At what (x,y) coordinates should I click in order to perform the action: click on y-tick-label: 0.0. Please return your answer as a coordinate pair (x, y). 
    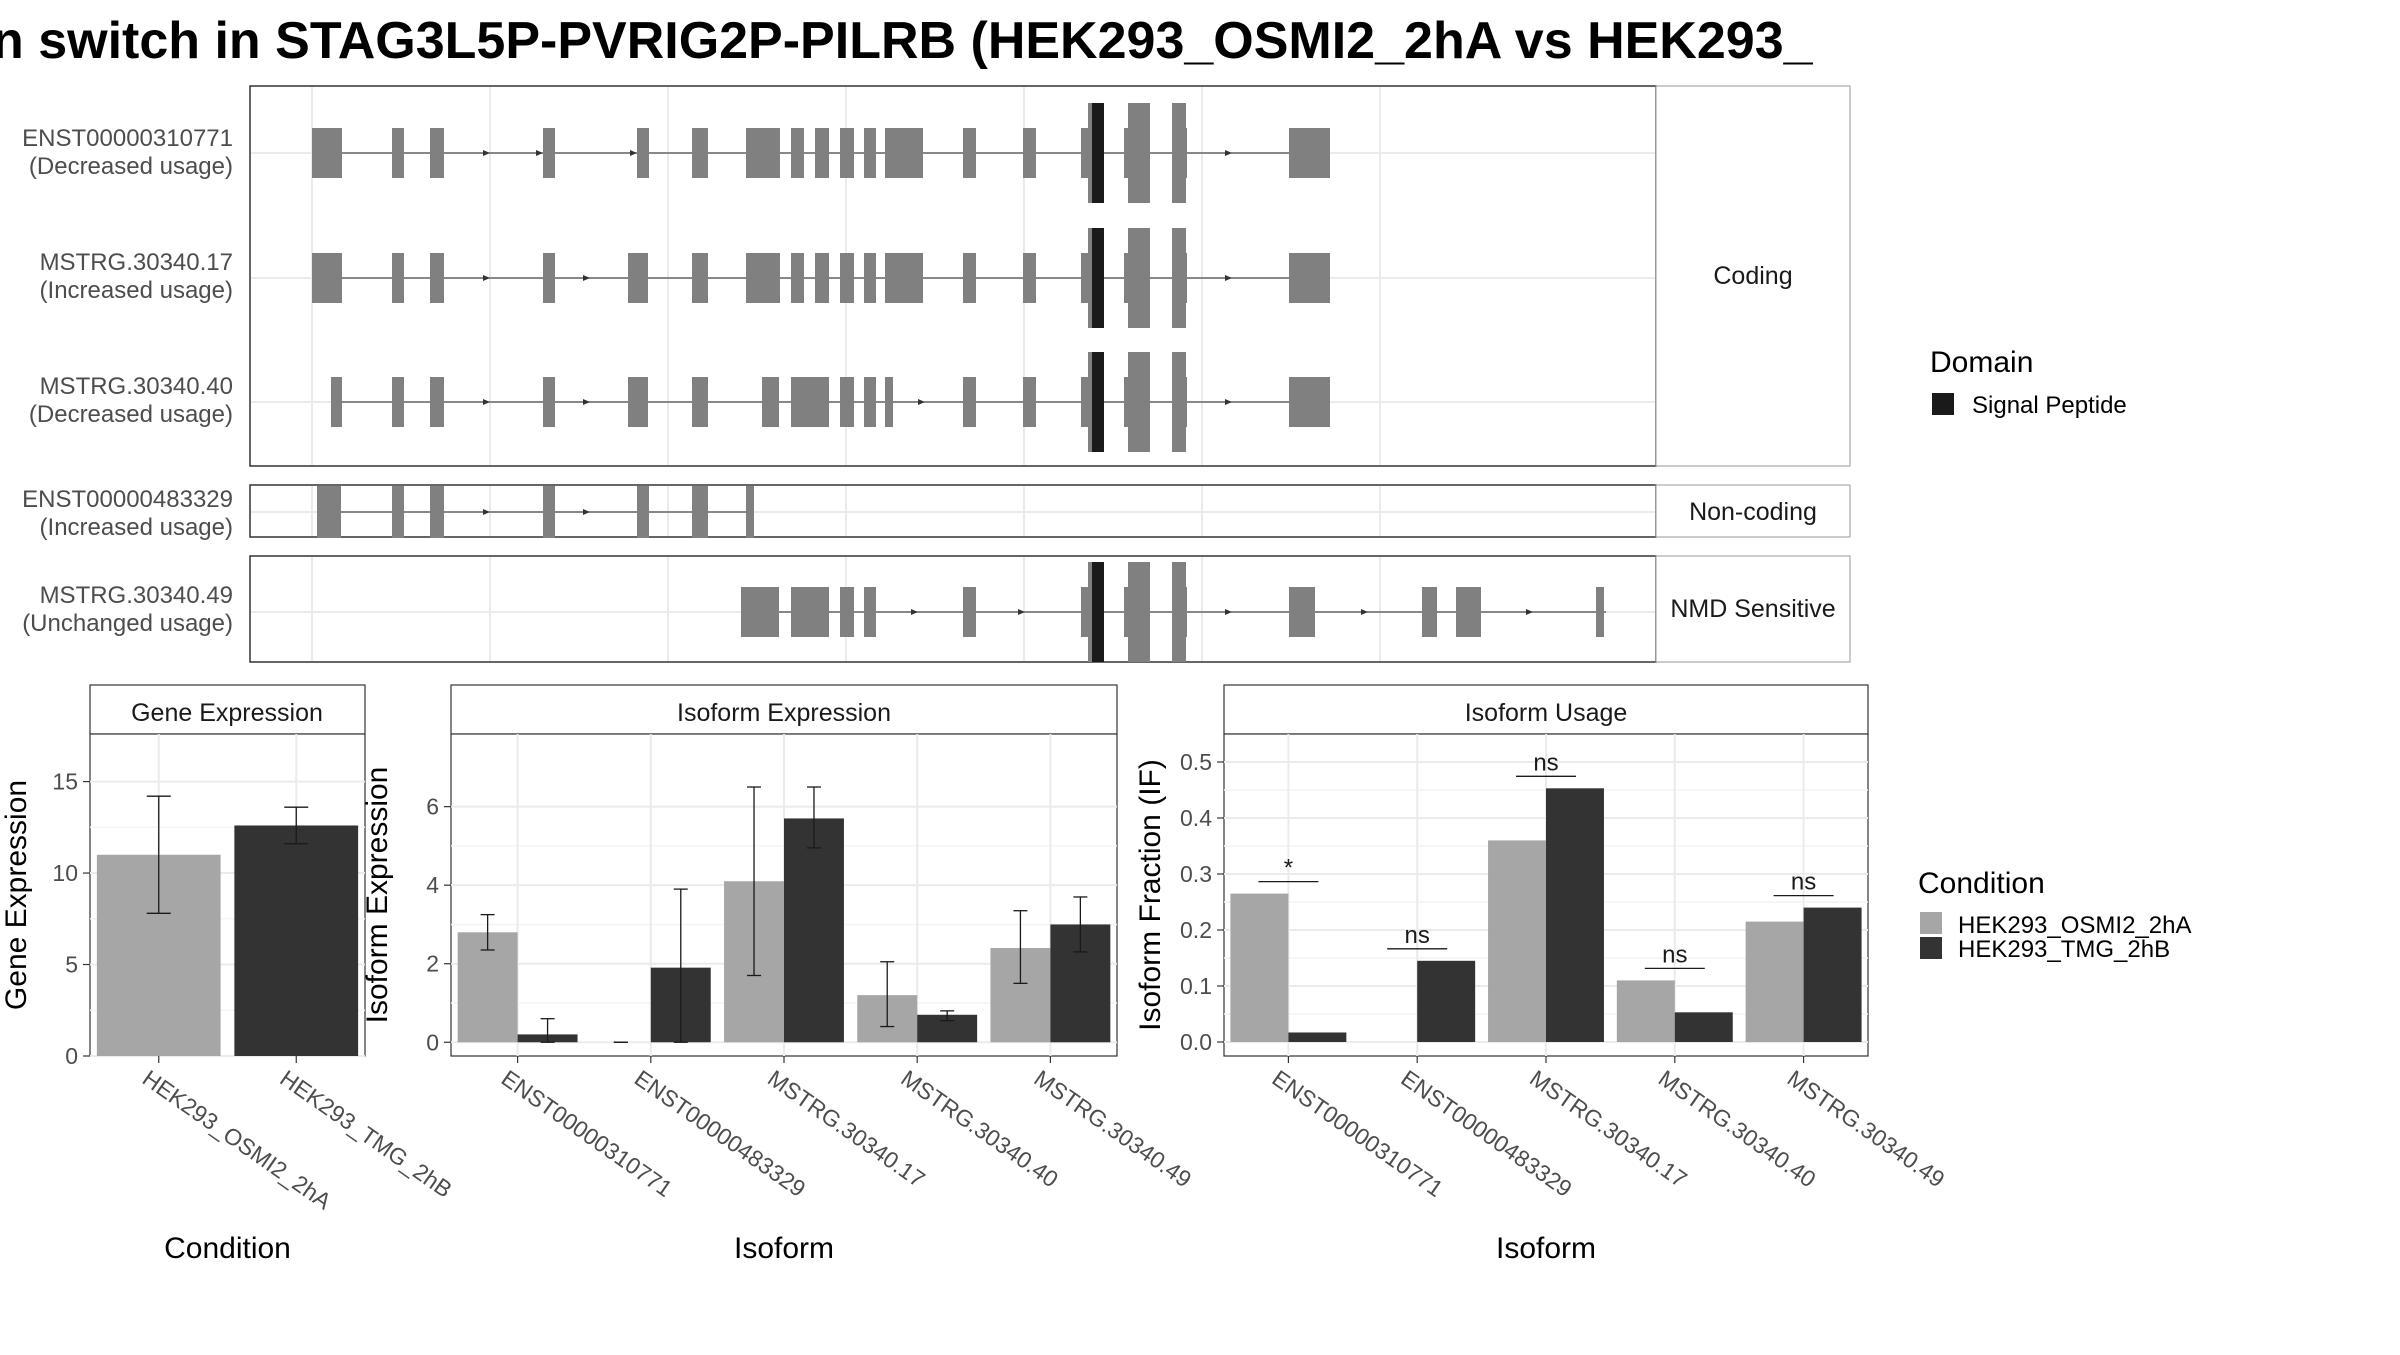
    Looking at the image, I should click on (1196, 1042).